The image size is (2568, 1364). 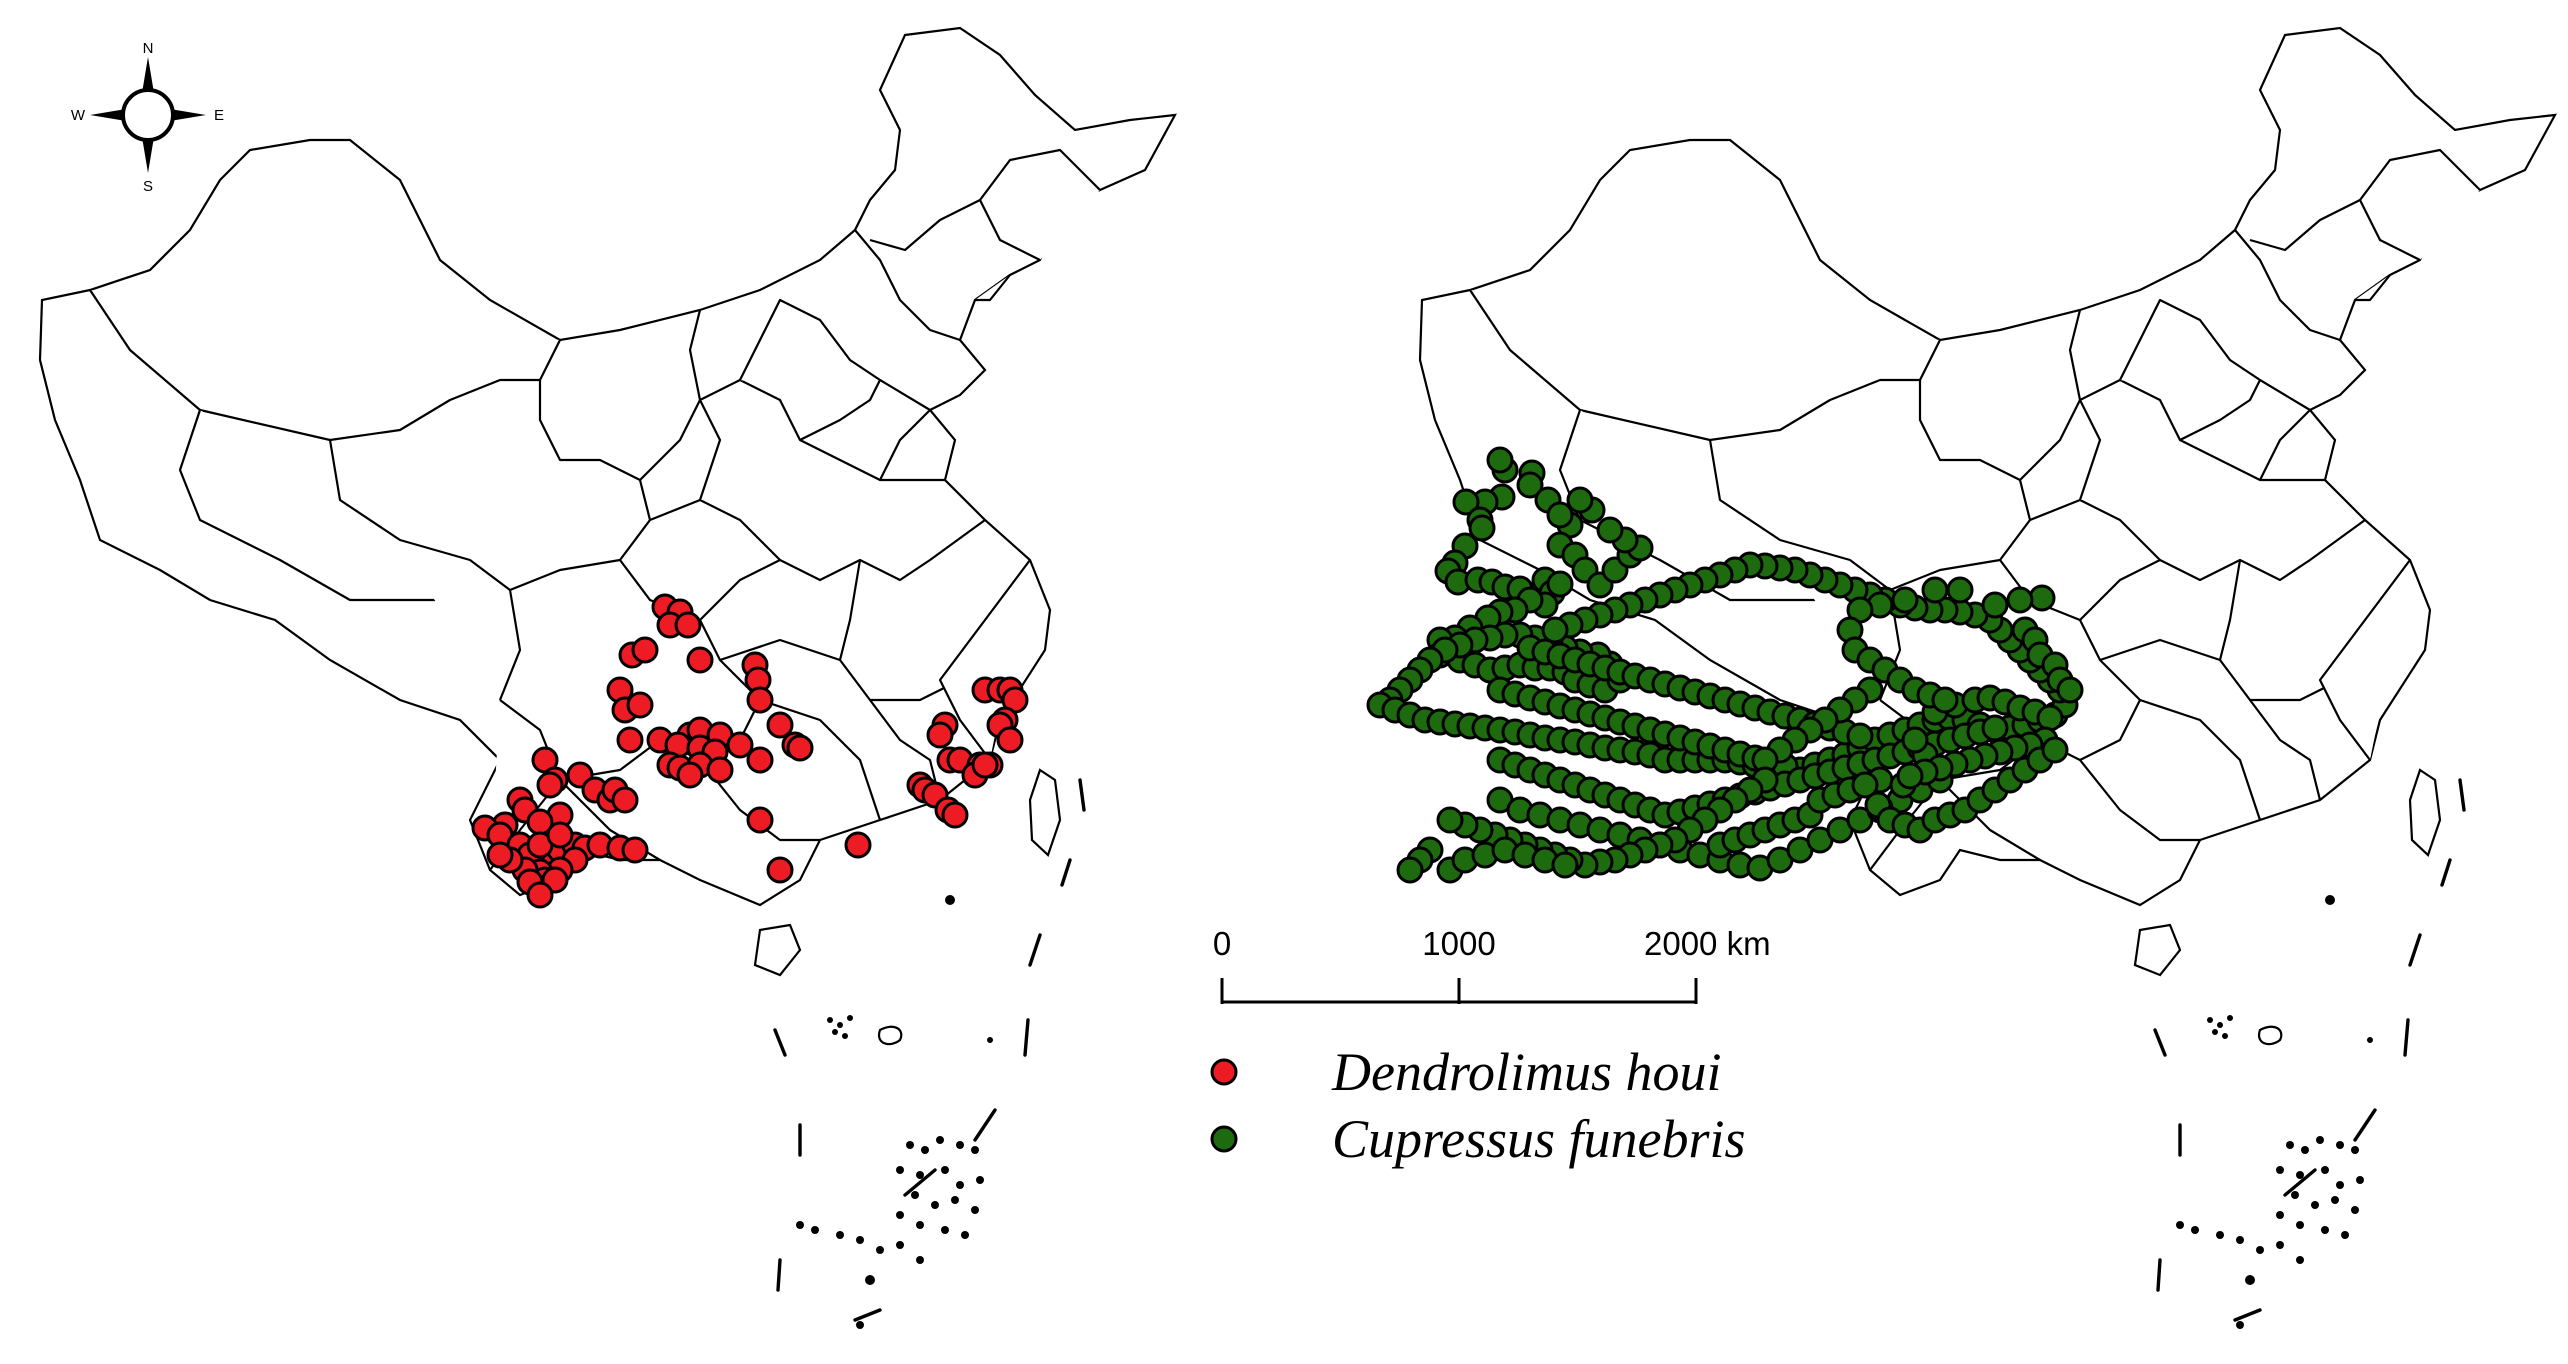 What do you see at coordinates (78, 115) in the screenshot?
I see `compass-west: W` at bounding box center [78, 115].